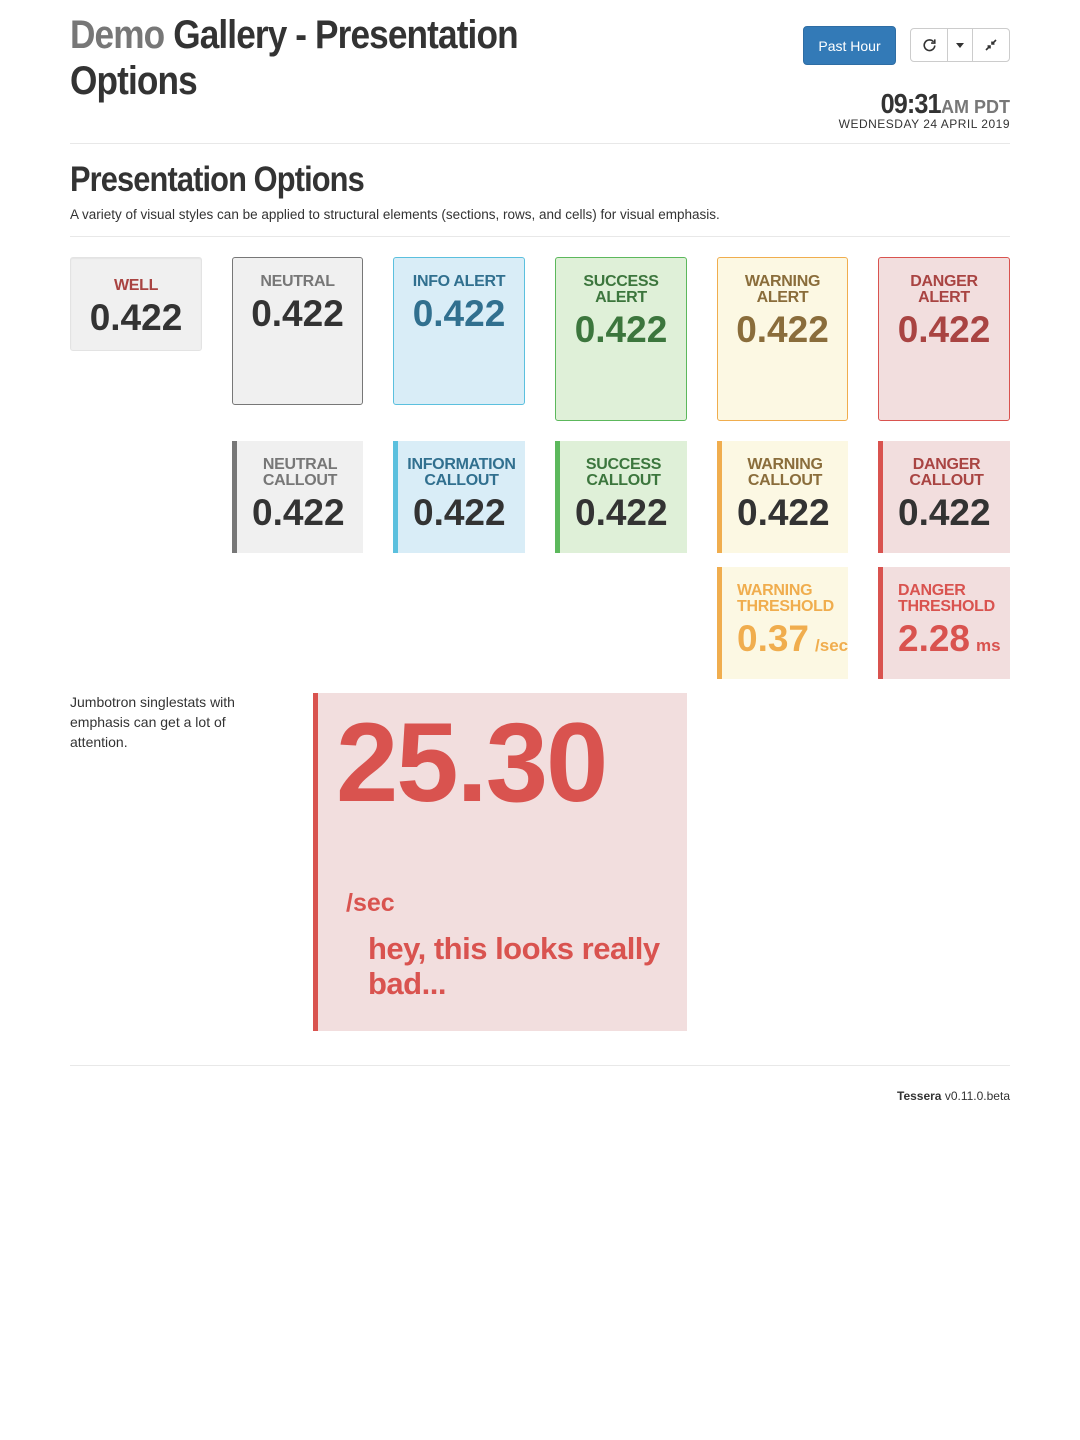 The image size is (1080, 1440). Describe the element at coordinates (472, 762) in the screenshot. I see `jumbotron-value: 25.30` at that location.